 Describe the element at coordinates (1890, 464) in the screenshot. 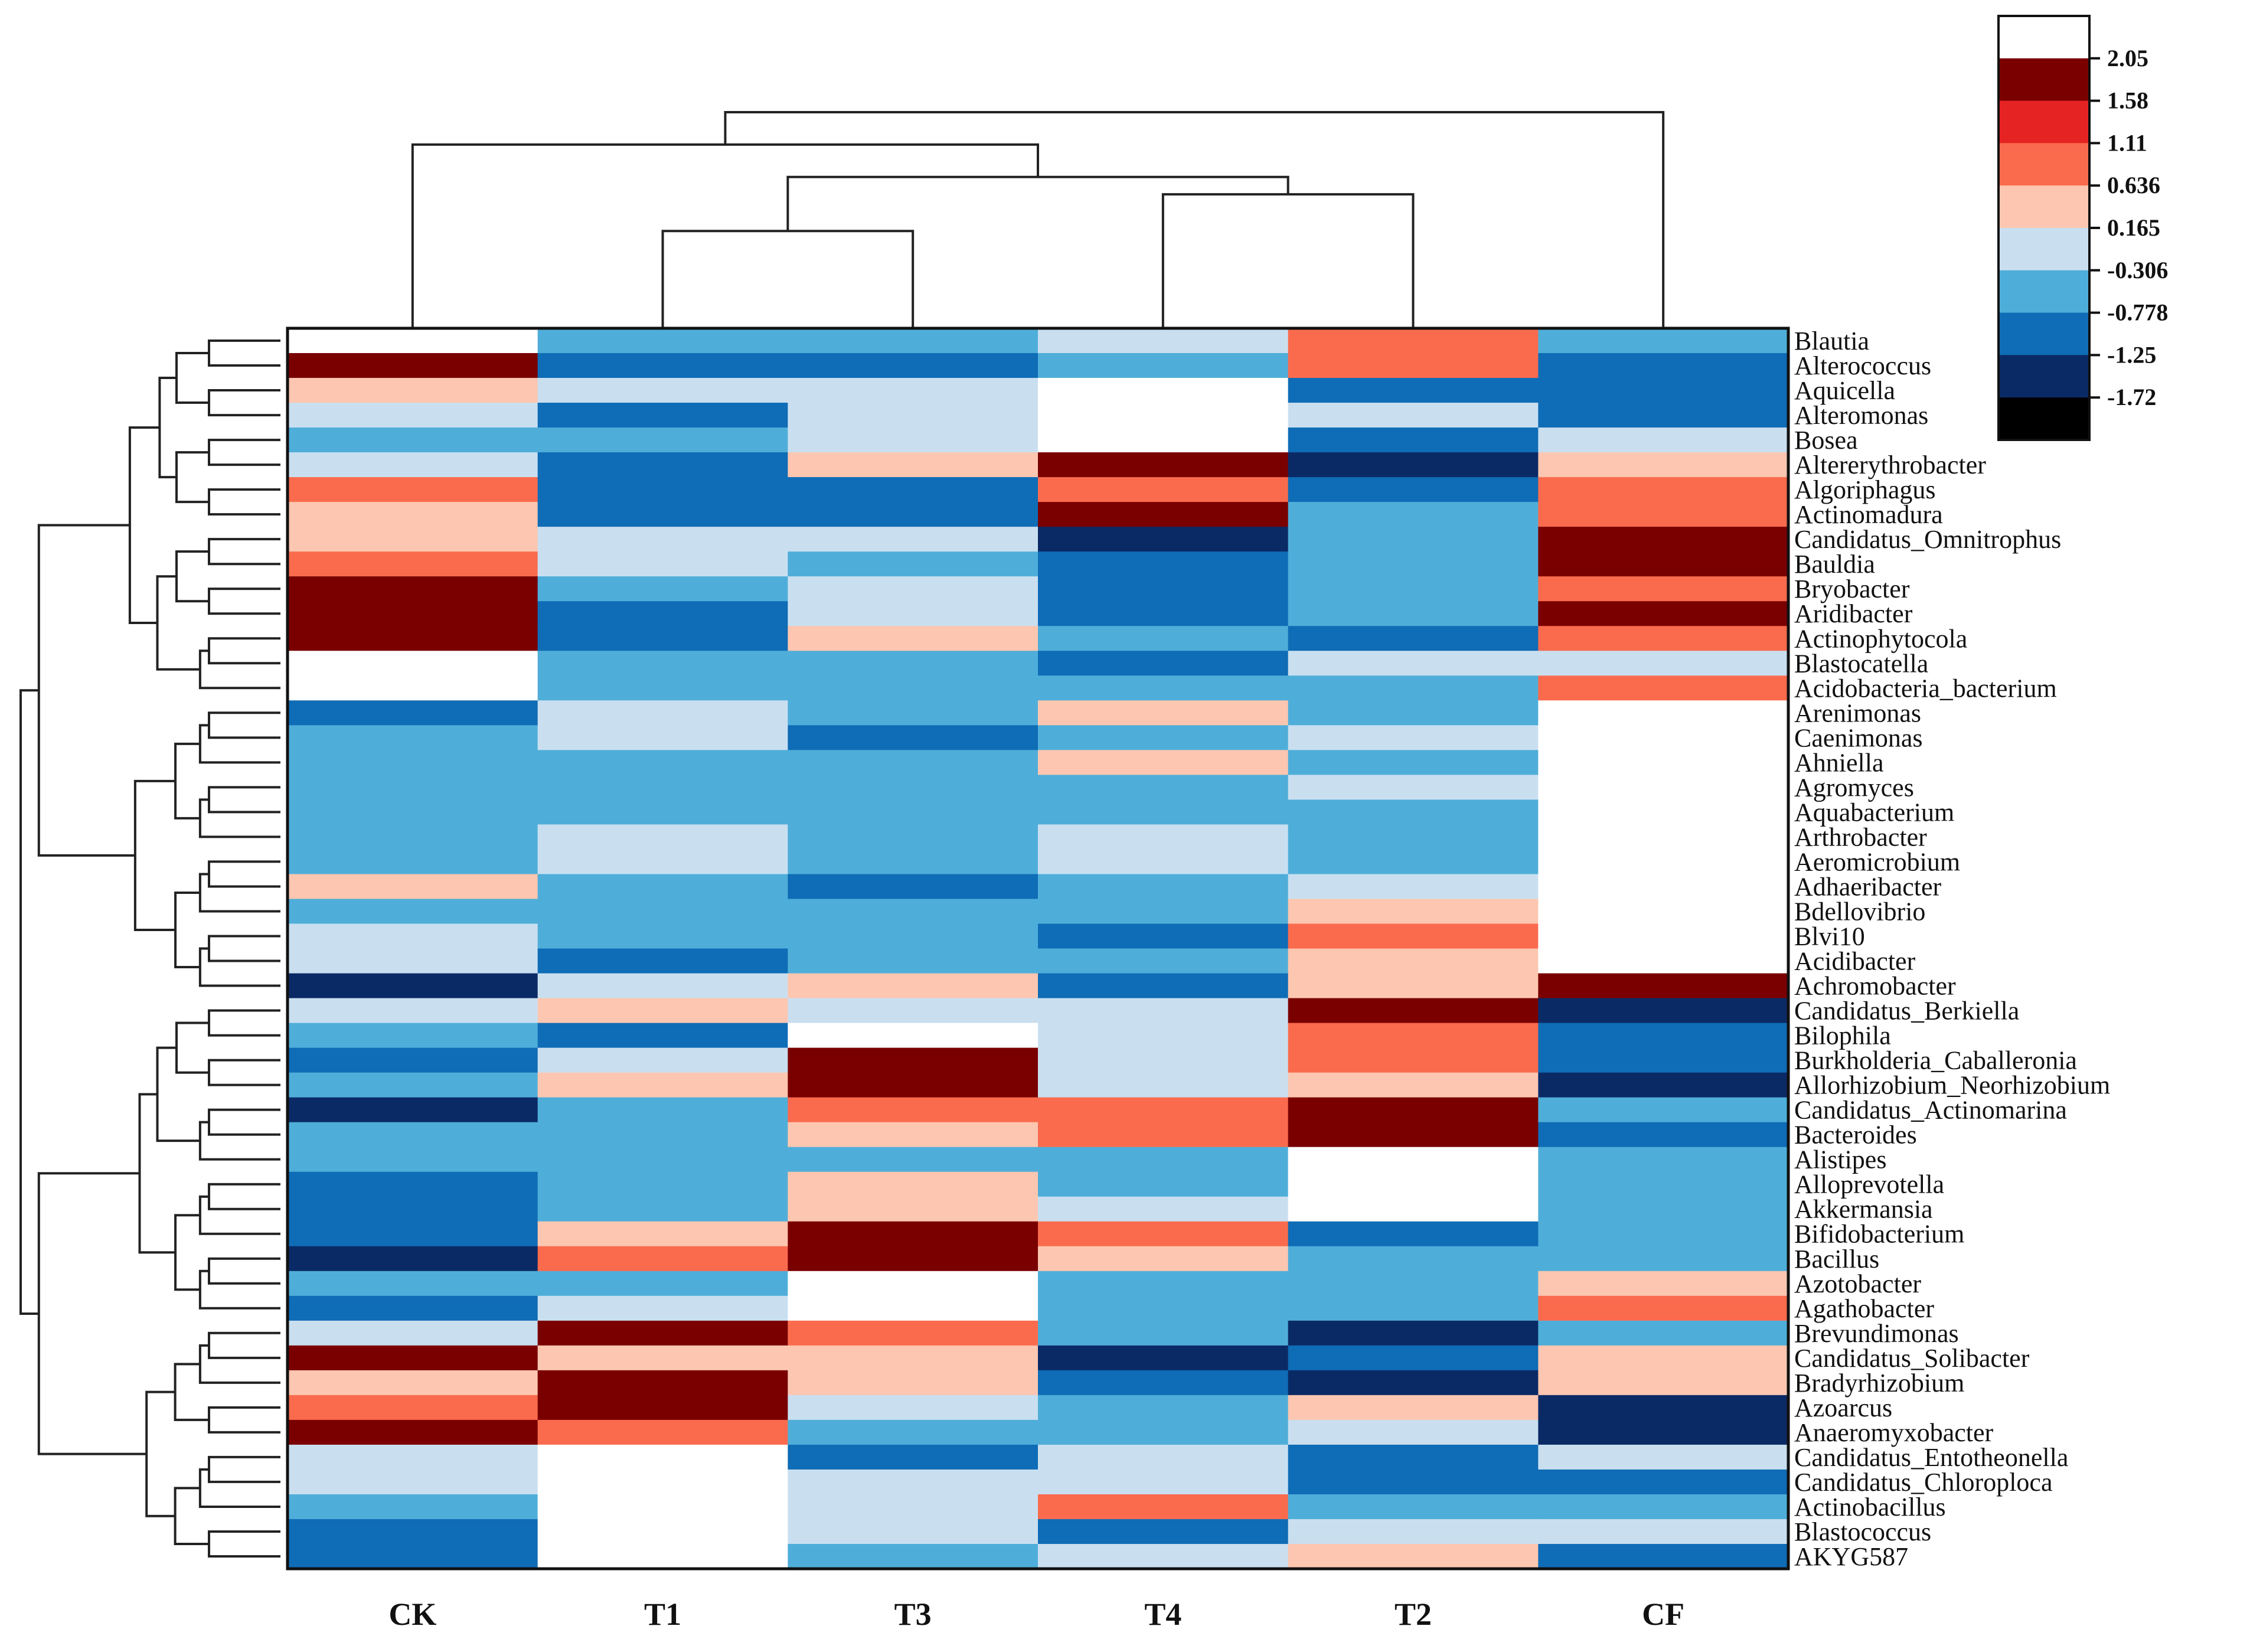

I see `row-label: Altererythrobacter` at that location.